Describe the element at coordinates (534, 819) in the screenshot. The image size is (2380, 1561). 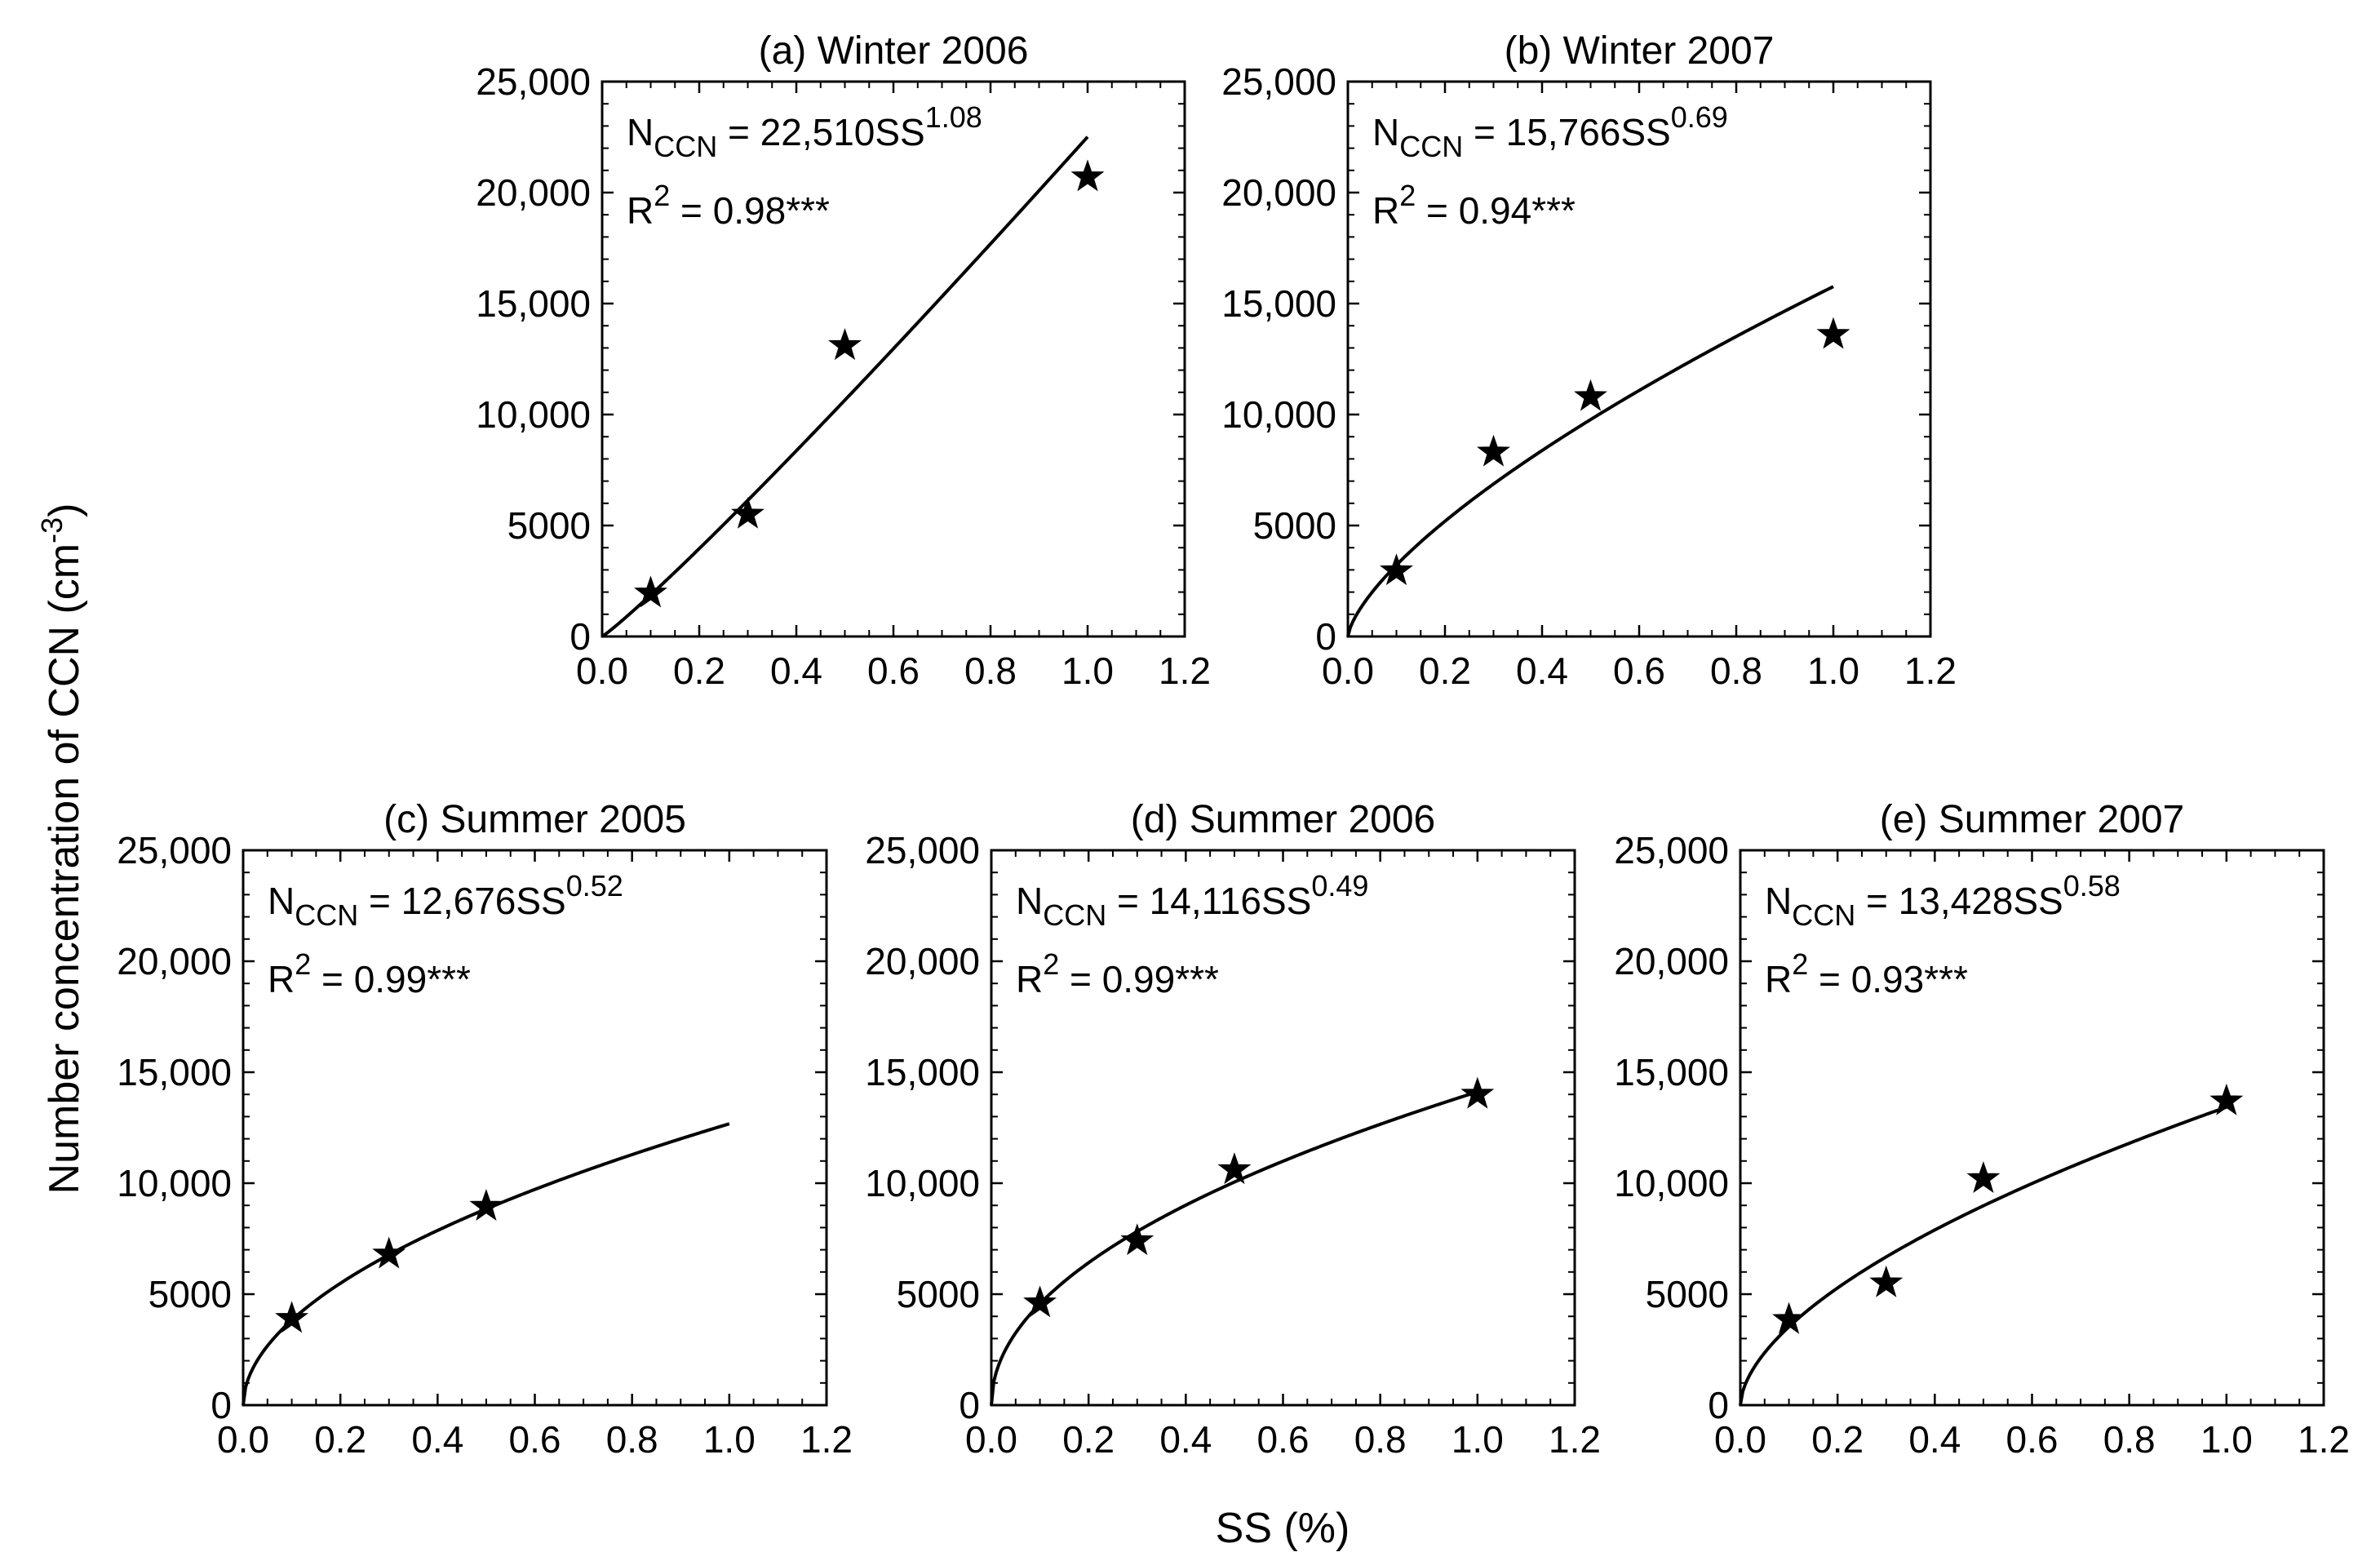
I see `panel-title: (c) Summer 2005` at that location.